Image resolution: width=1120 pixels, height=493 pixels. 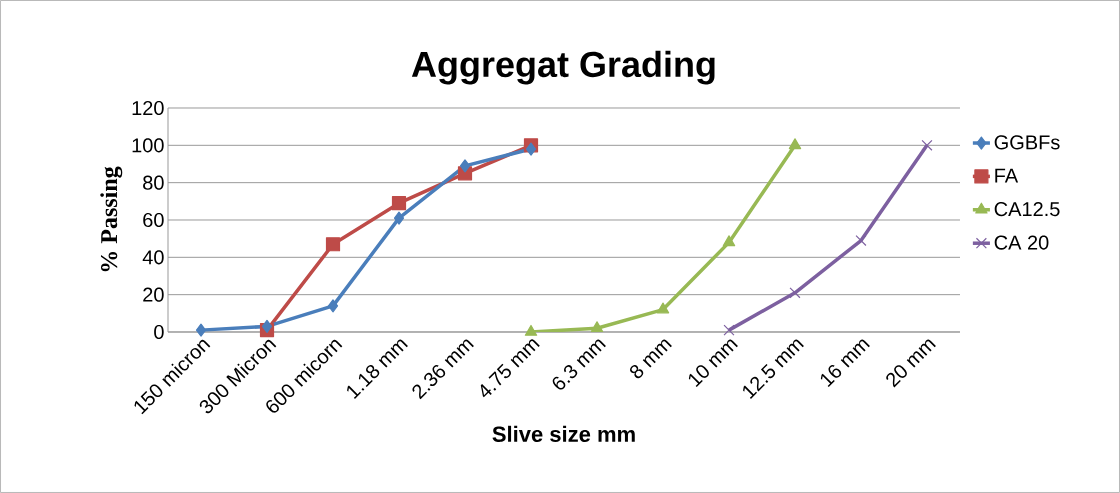 I want to click on y-axis-title: % Passing, so click(x=111, y=219).